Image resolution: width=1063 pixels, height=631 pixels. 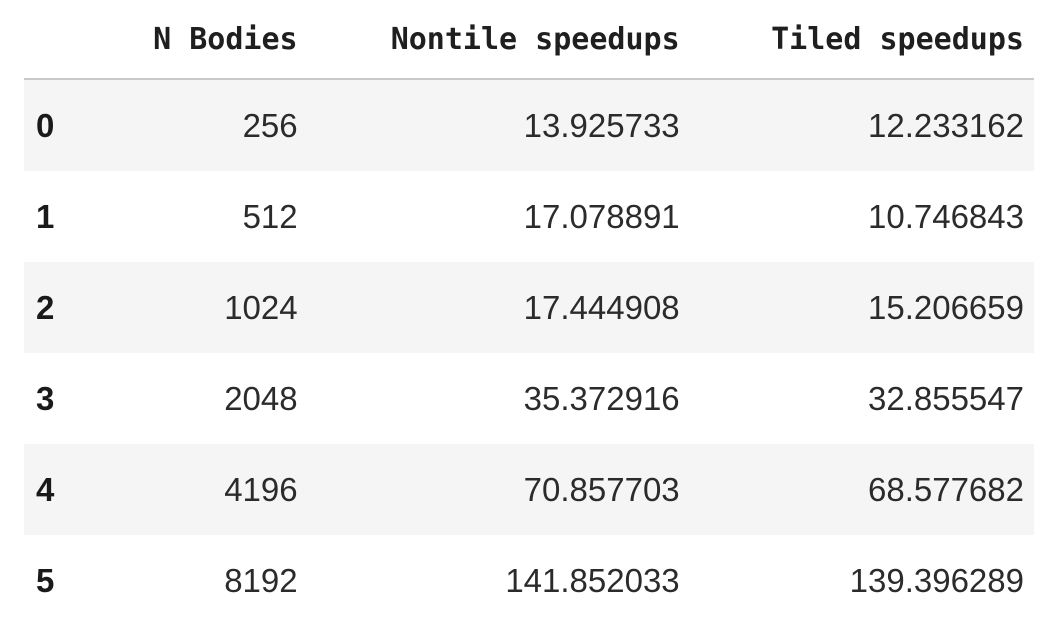 I want to click on table-row: 3 2048 35.372916 32.855547, so click(x=529, y=398).